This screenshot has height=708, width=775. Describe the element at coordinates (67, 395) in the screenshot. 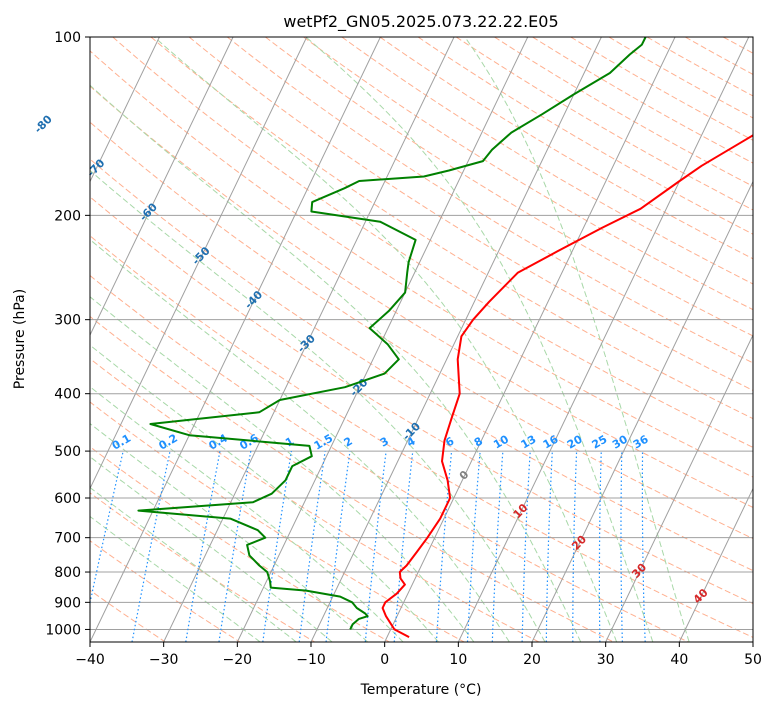

I see `y-tick-label: 400` at that location.